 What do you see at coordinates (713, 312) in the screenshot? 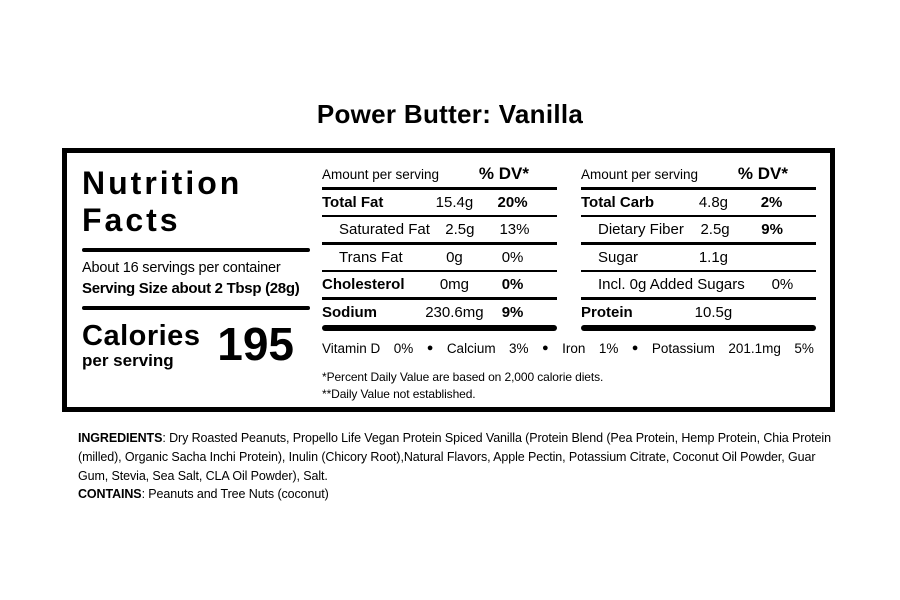
I see `nutrient-amount: 10.5g` at bounding box center [713, 312].